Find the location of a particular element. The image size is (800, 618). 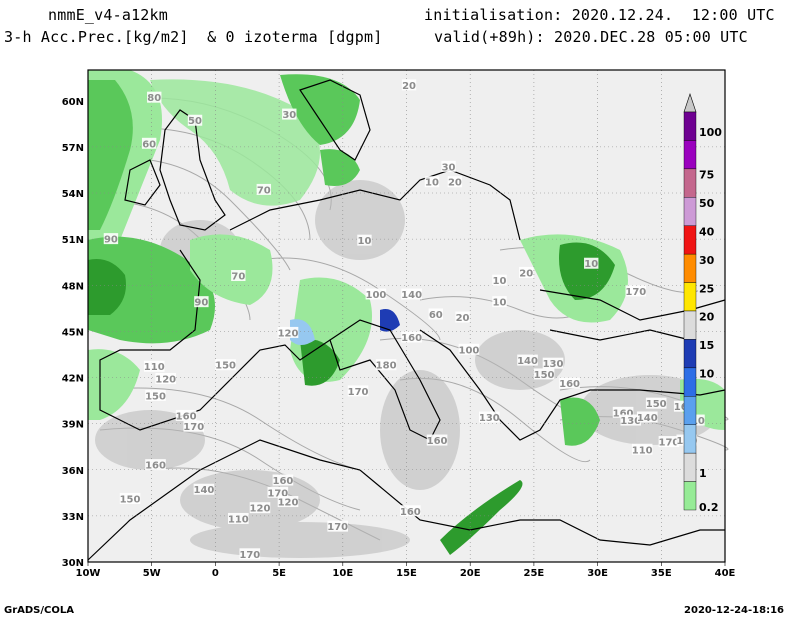

lat-tick-label: 57N is located at coordinates (73, 148).